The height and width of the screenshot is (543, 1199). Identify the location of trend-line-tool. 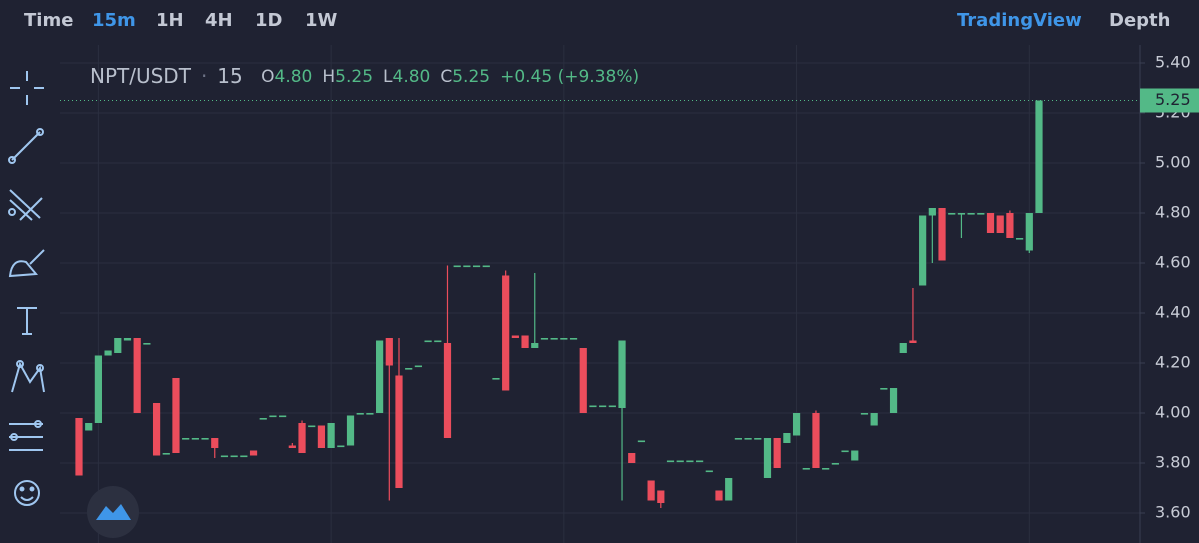
(26, 146).